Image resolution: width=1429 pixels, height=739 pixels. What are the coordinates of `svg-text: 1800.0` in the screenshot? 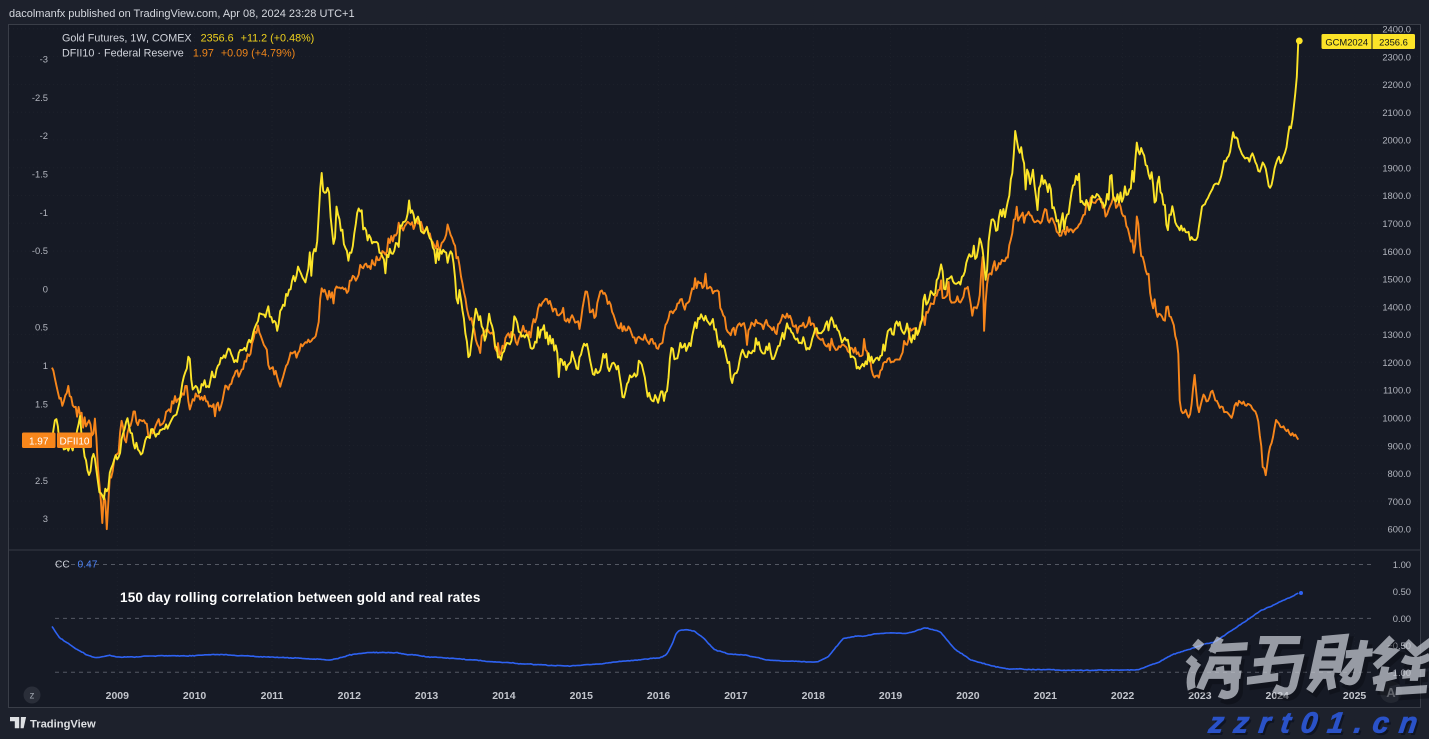 It's located at (1396, 195).